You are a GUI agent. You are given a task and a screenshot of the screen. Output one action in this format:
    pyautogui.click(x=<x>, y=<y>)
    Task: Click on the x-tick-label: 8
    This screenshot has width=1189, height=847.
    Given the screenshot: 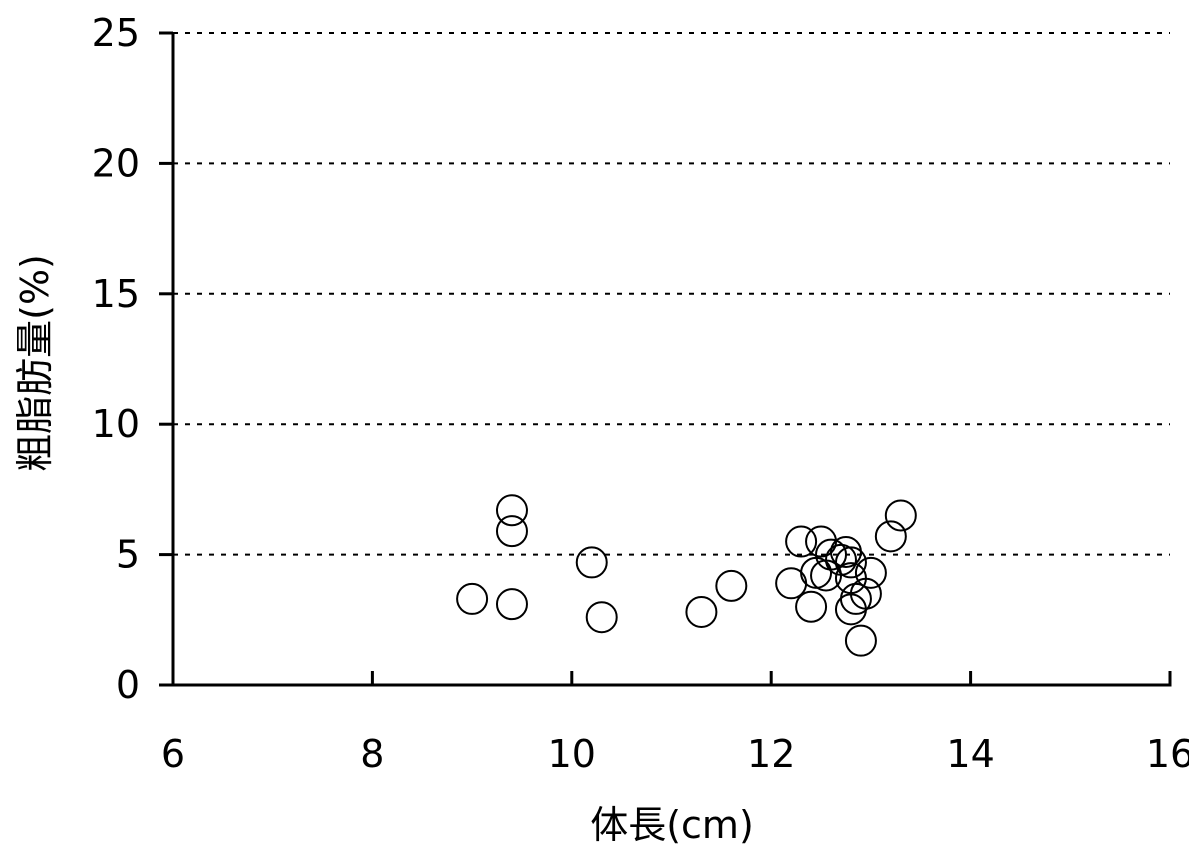 What is the action you would take?
    pyautogui.click(x=372, y=754)
    